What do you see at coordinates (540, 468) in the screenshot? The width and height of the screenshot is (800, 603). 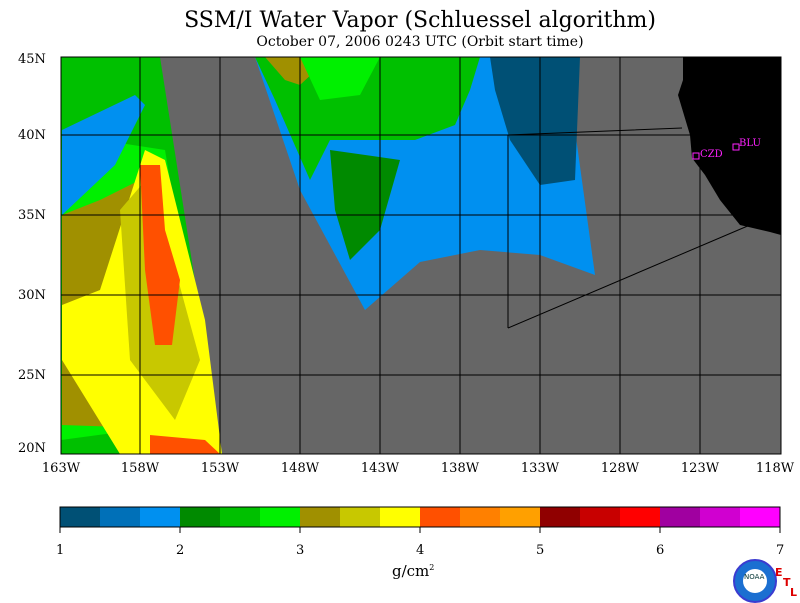 I see `lon-label-133w: 133W` at bounding box center [540, 468].